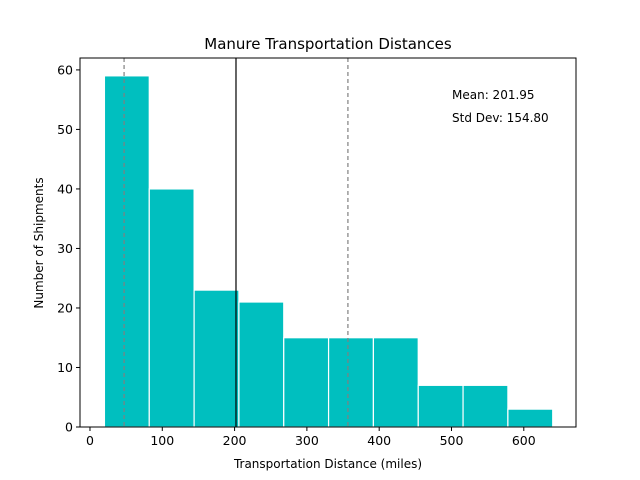 The height and width of the screenshot is (480, 640). Describe the element at coordinates (493, 95) in the screenshot. I see `mean-annotation: Mean: 201.95` at that location.